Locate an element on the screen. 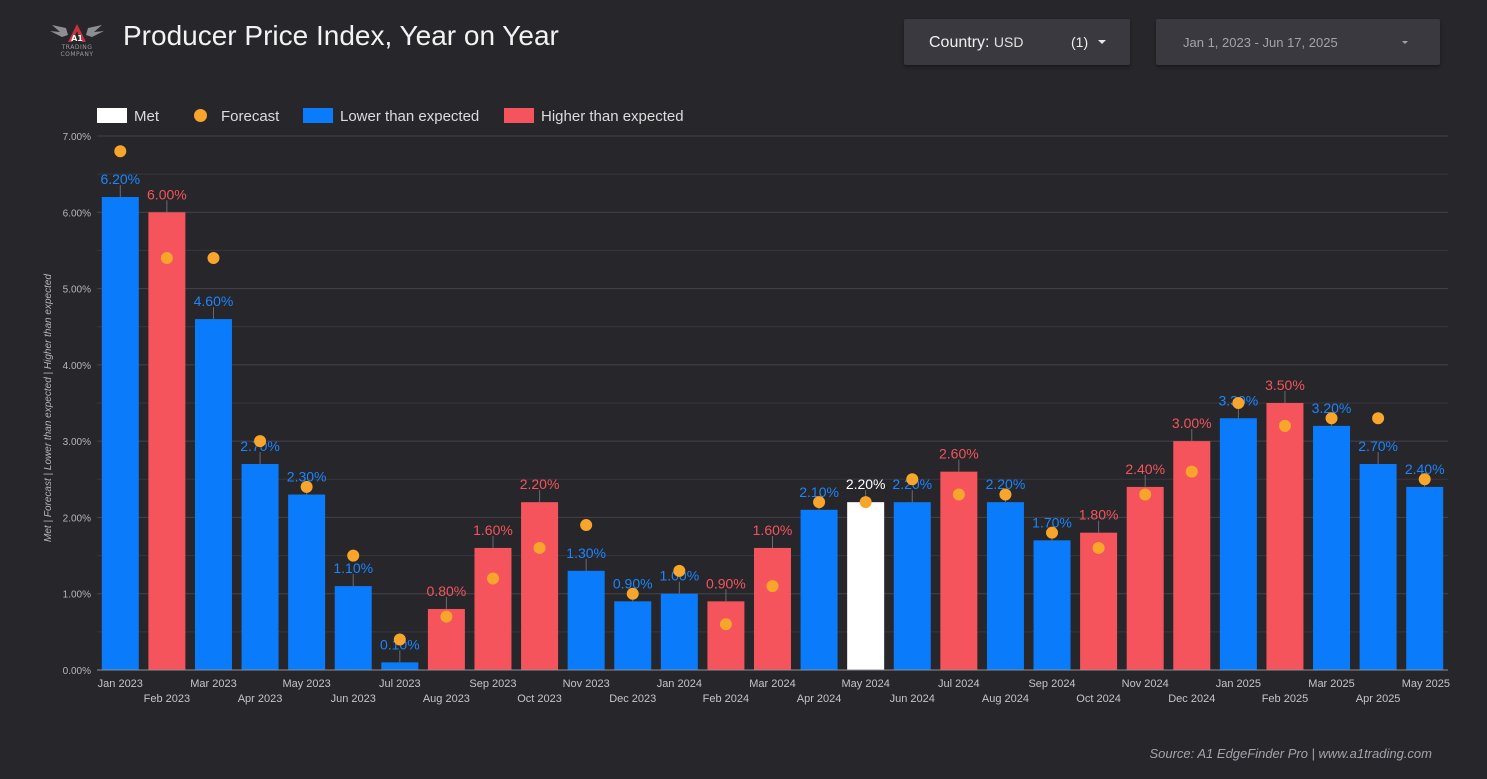 This screenshot has height=779, width=1487. value-label: 1.60% is located at coordinates (493, 530).